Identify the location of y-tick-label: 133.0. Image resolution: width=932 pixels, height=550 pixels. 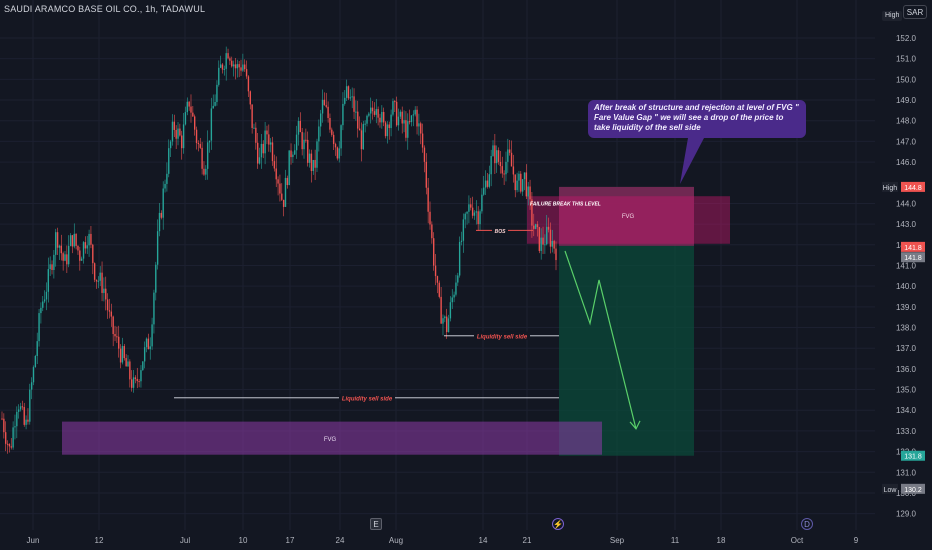
(906, 431).